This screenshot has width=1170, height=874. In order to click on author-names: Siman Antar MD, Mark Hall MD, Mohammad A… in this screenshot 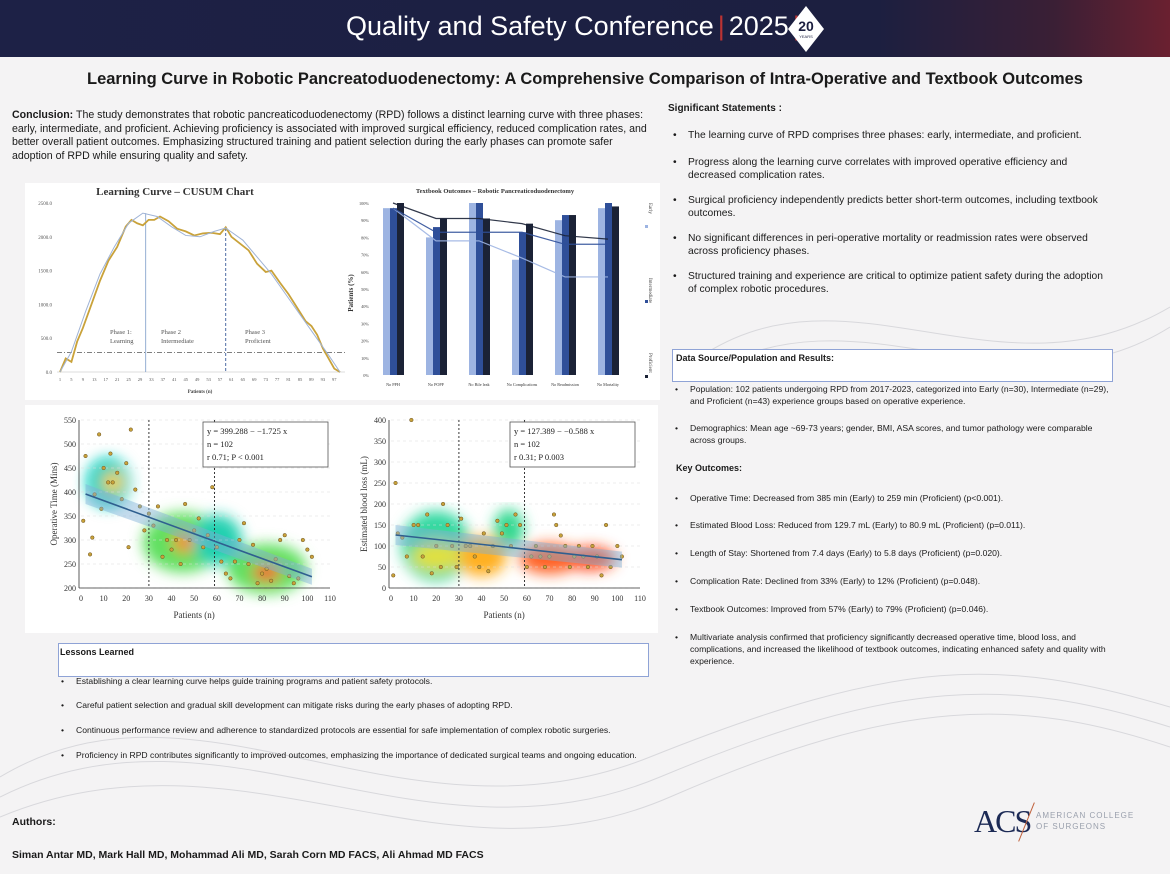, I will do `click(248, 855)`.